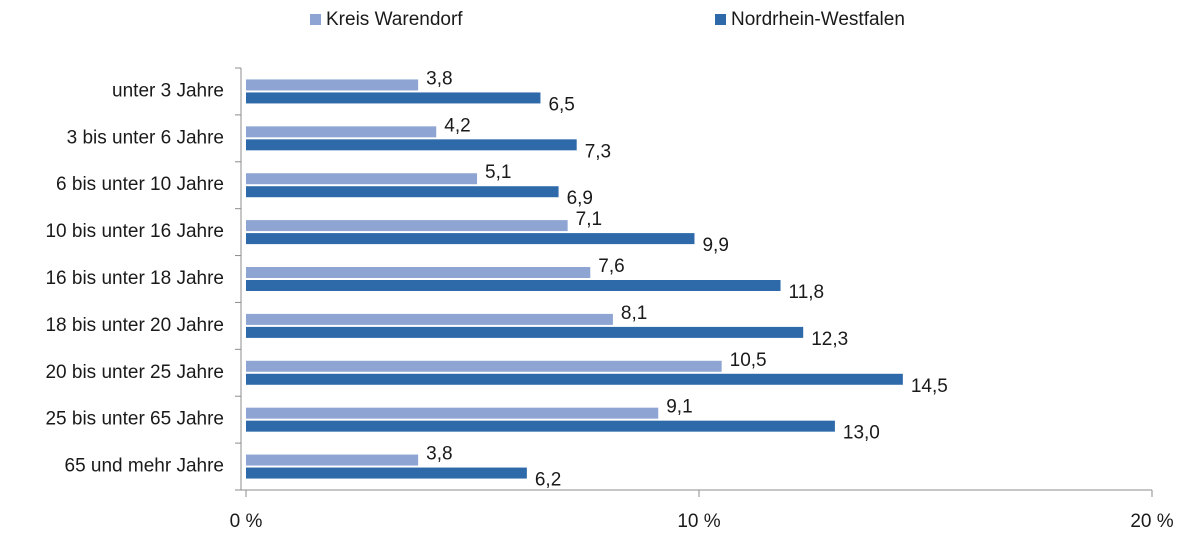 This screenshot has height=533, width=1190. What do you see at coordinates (929, 386) in the screenshot?
I see `value-label: 14,5` at bounding box center [929, 386].